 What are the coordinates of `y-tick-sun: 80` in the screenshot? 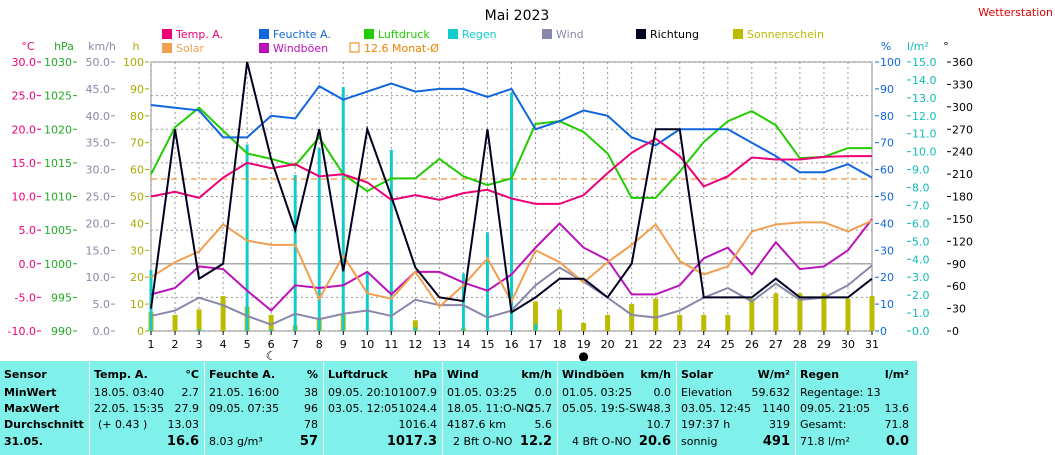 It's located at (137, 116).